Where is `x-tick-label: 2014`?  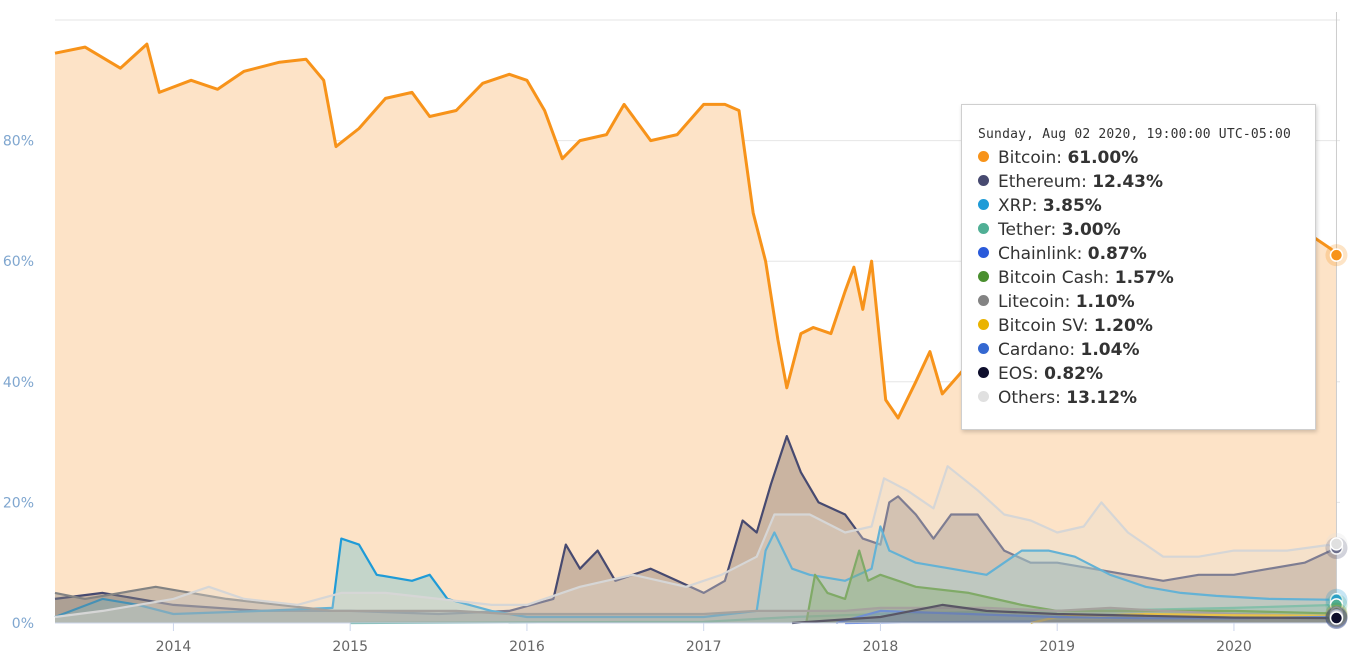 x-tick-label: 2014 is located at coordinates (174, 647).